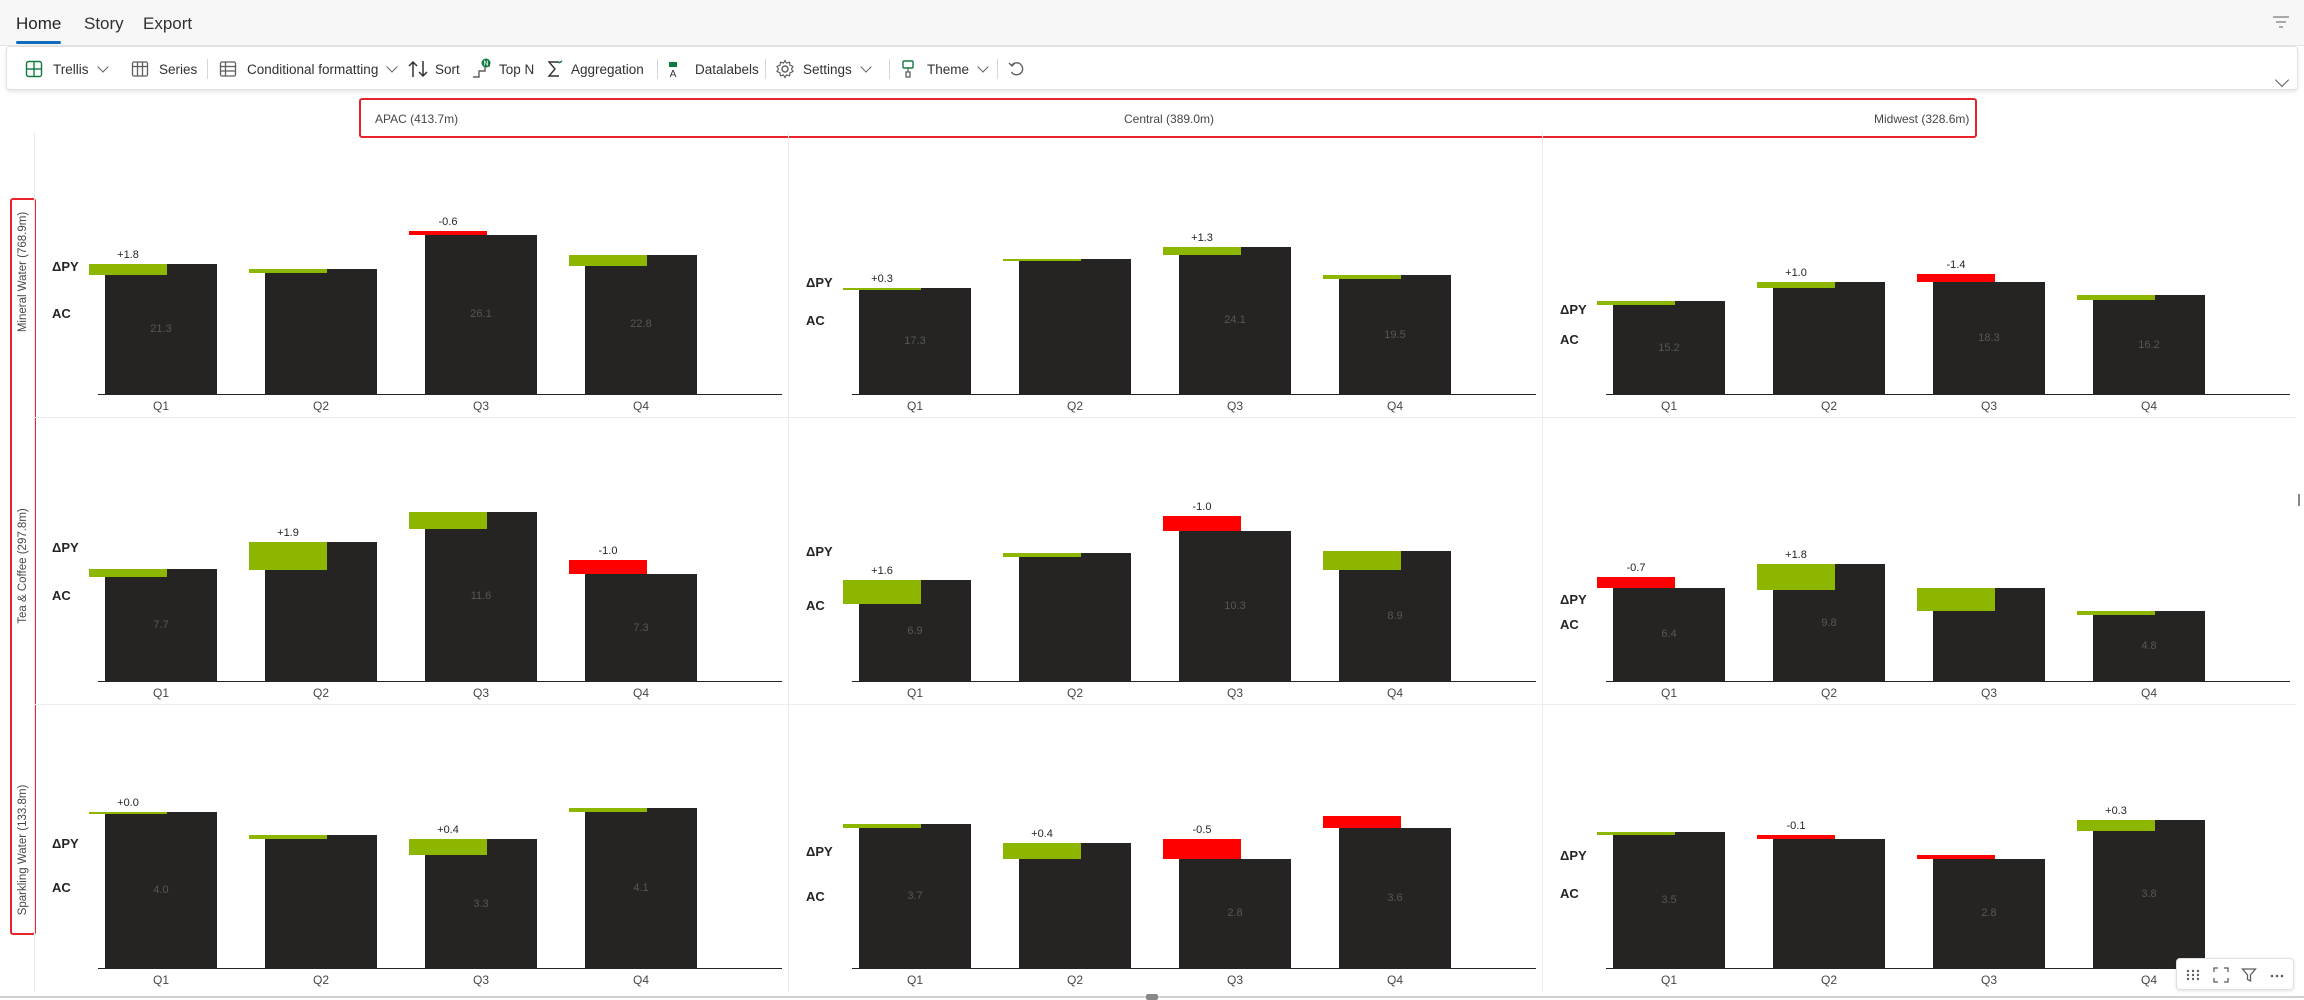  Describe the element at coordinates (1152, 997) in the screenshot. I see `scrollbar-thumb` at that location.